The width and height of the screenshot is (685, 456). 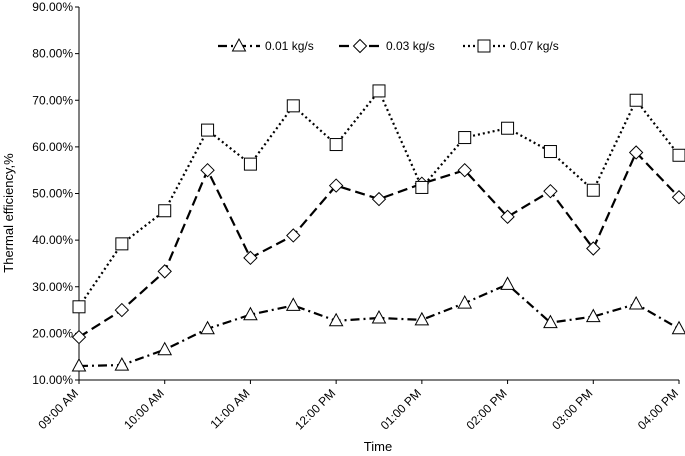 I want to click on y-axis-title: Thermal efficiency,%, so click(x=8, y=213).